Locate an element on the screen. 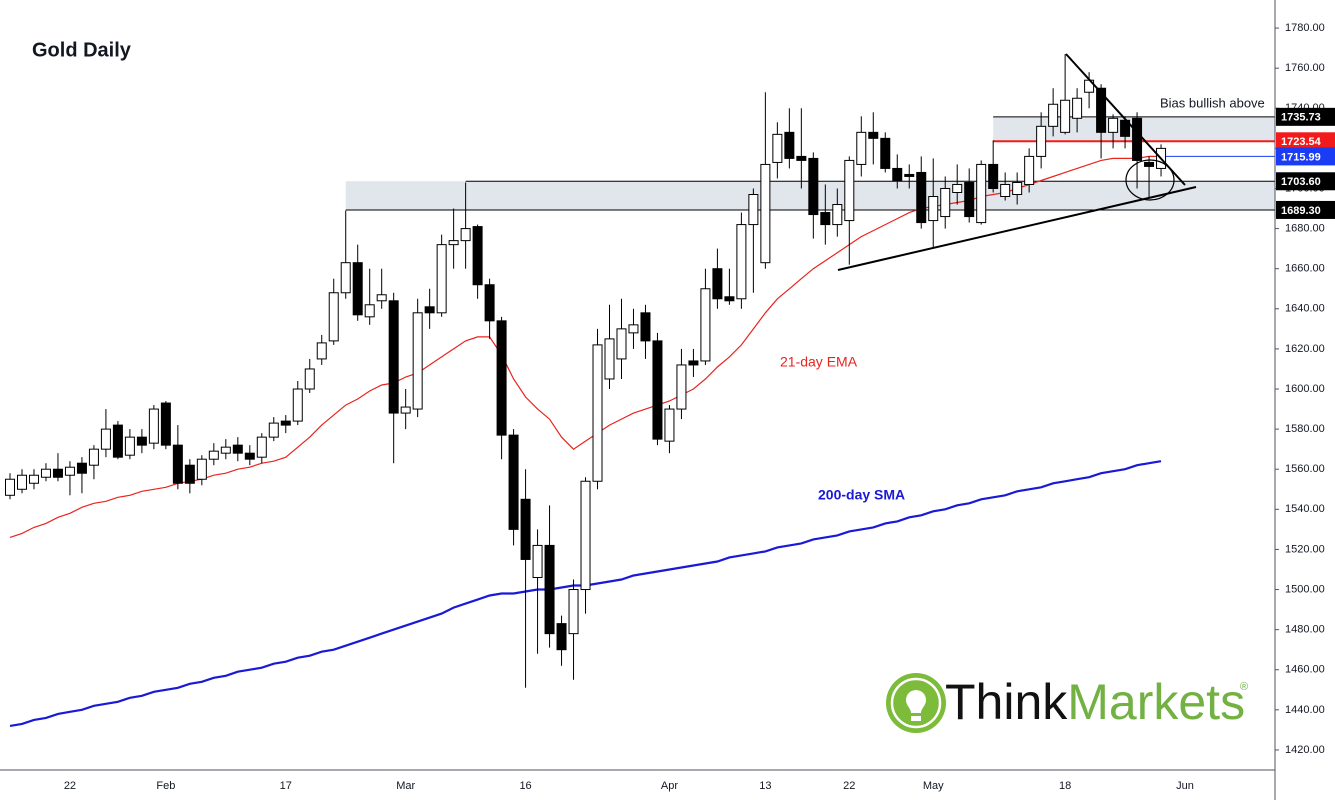 The width and height of the screenshot is (1335, 800). x-tick-label: Mar is located at coordinates (405, 786).